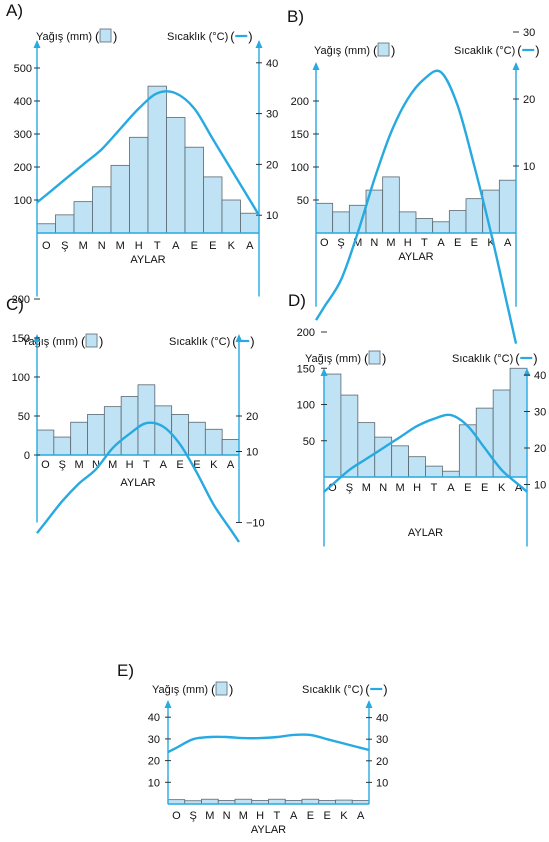 This screenshot has height=842, width=549. What do you see at coordinates (382, 719) in the screenshot?
I see `temp-tick-label: 40` at bounding box center [382, 719].